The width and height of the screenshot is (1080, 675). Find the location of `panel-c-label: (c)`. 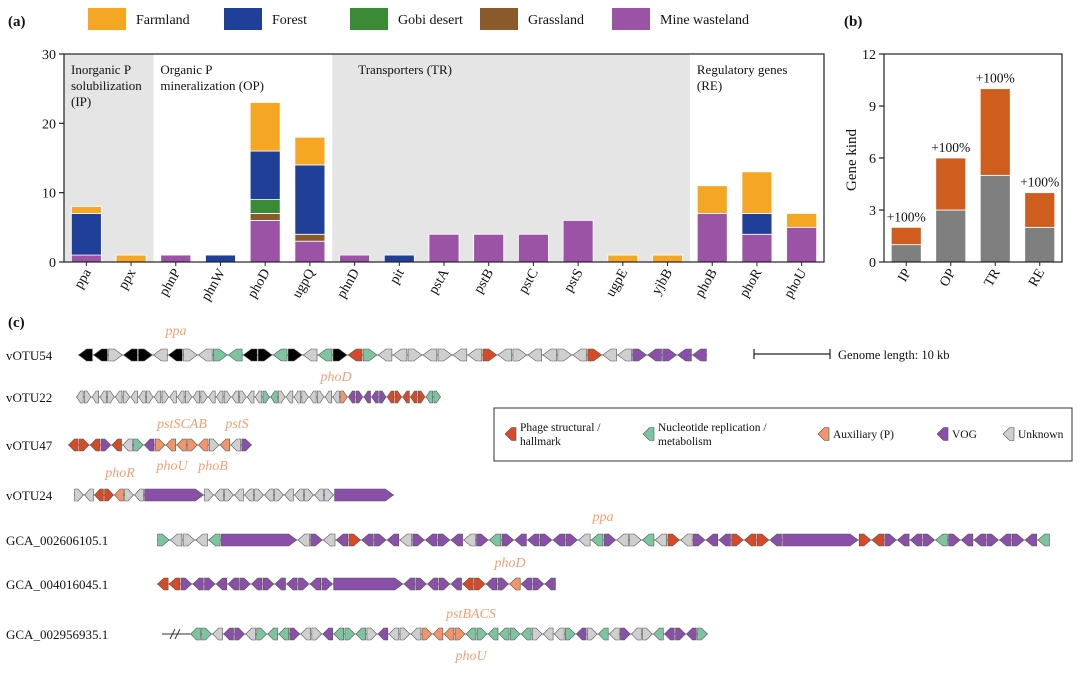

panel-c-label: (c) is located at coordinates (16, 323).